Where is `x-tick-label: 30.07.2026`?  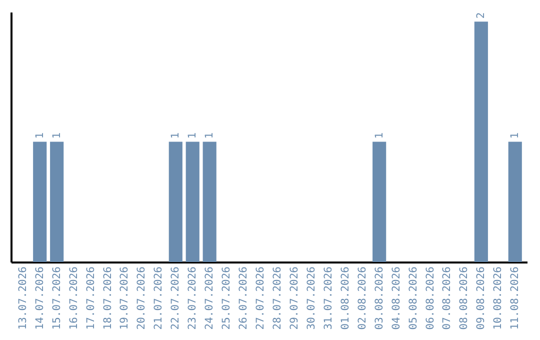
x-tick-label: 30.07.2026 is located at coordinates (311, 298).